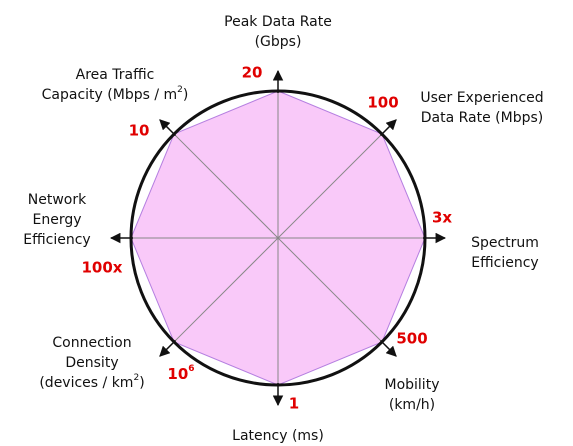  Describe the element at coordinates (505, 243) in the screenshot. I see `axis-label: Spectrum` at that location.